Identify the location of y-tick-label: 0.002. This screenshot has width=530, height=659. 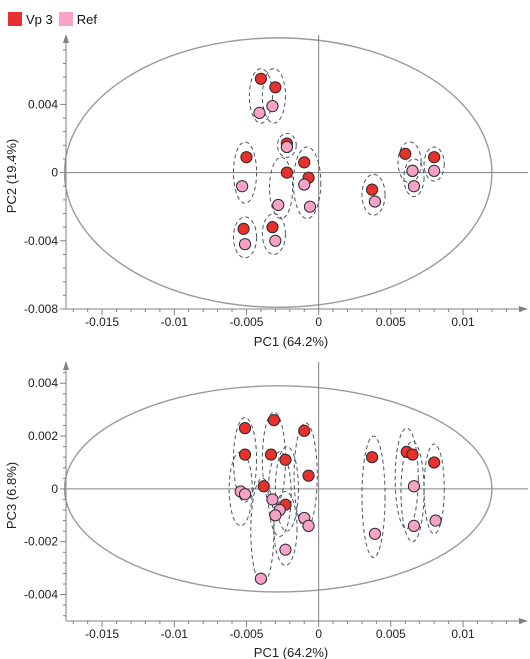
(43, 436).